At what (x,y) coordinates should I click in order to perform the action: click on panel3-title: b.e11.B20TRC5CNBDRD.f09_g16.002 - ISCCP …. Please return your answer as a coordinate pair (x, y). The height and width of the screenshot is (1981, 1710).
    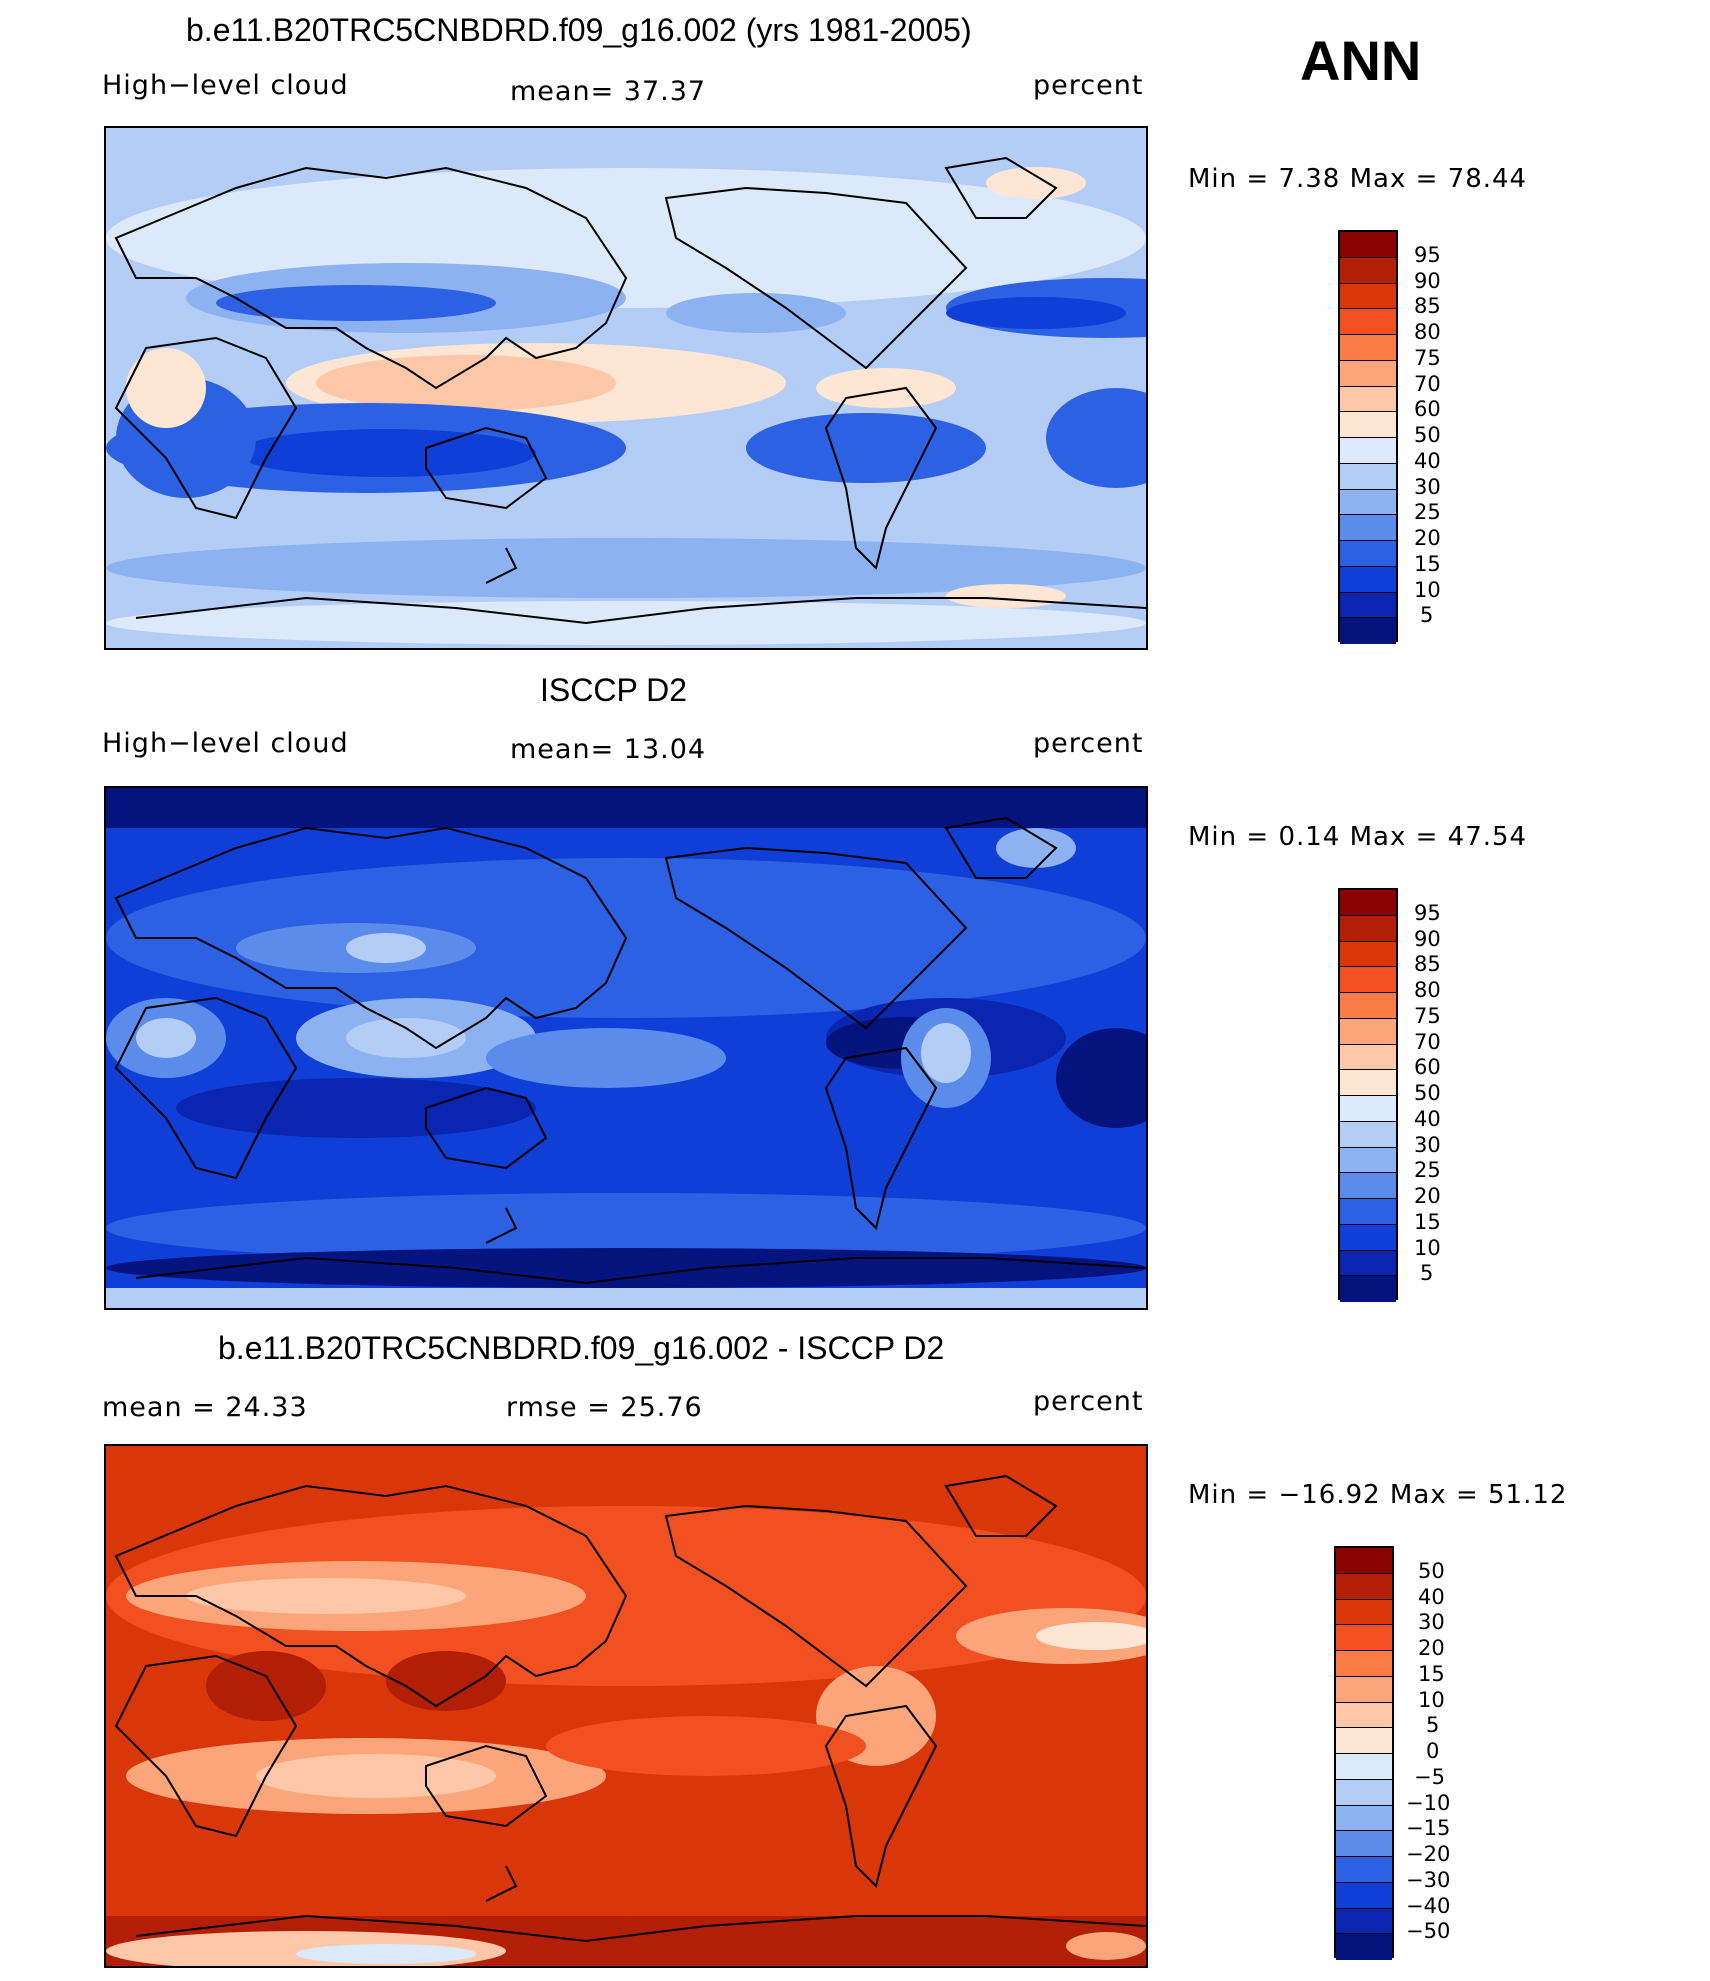
    Looking at the image, I should click on (581, 1348).